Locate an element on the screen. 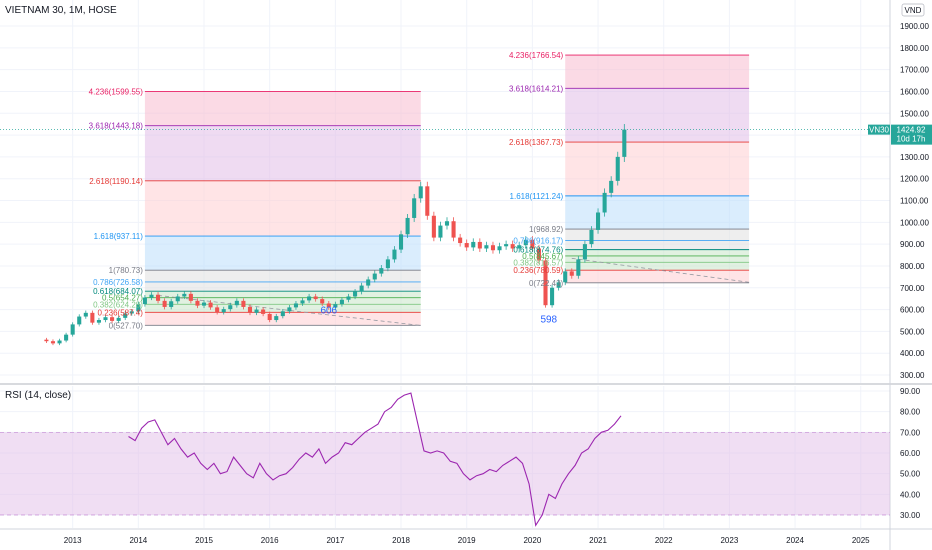 The height and width of the screenshot is (550, 932). price-tick-label: 600.00 is located at coordinates (912, 310).